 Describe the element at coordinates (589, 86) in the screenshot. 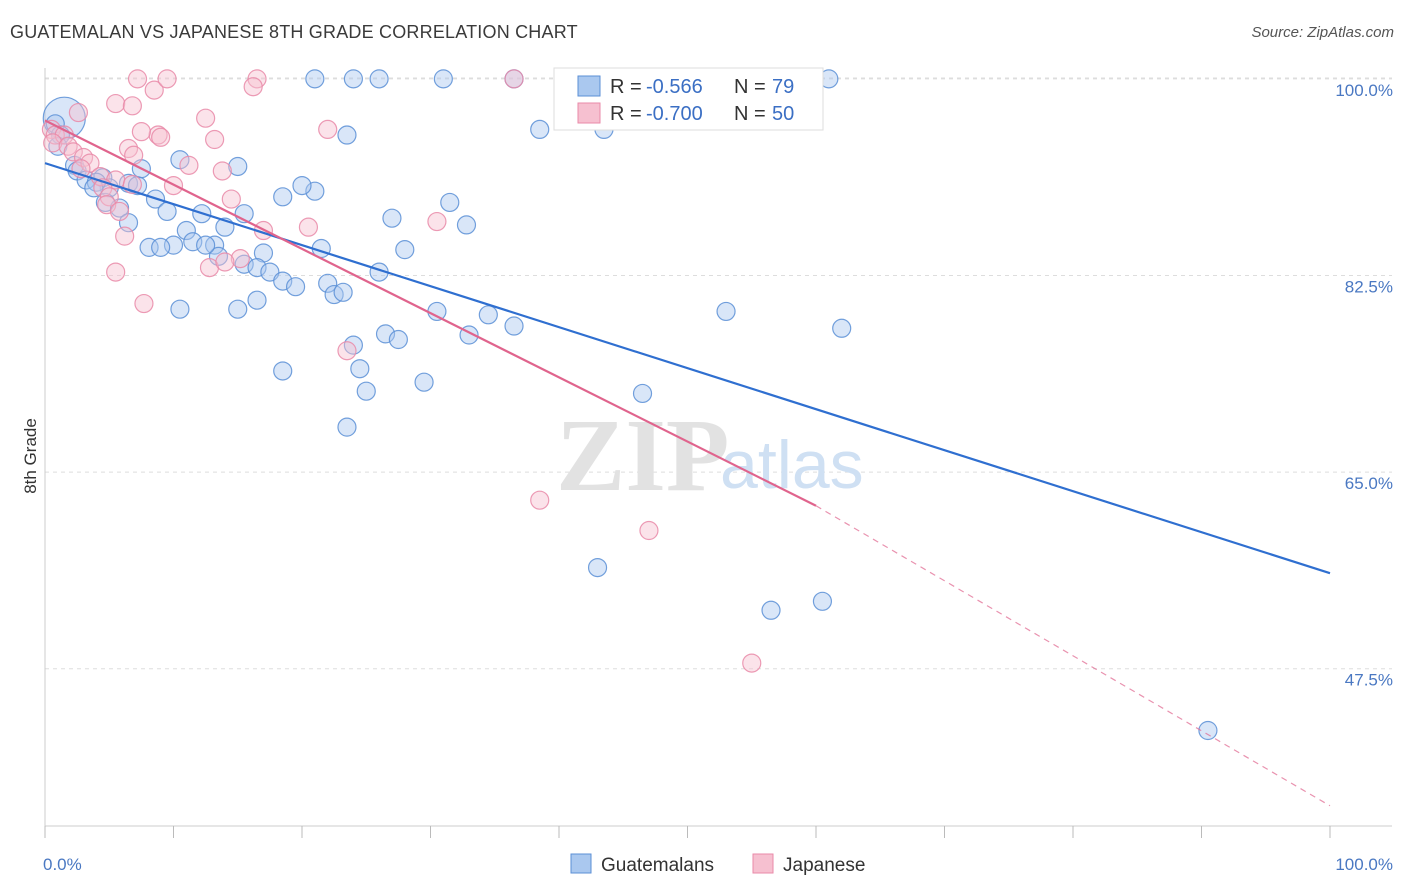

I see `legend-swatch-guatemalans` at that location.